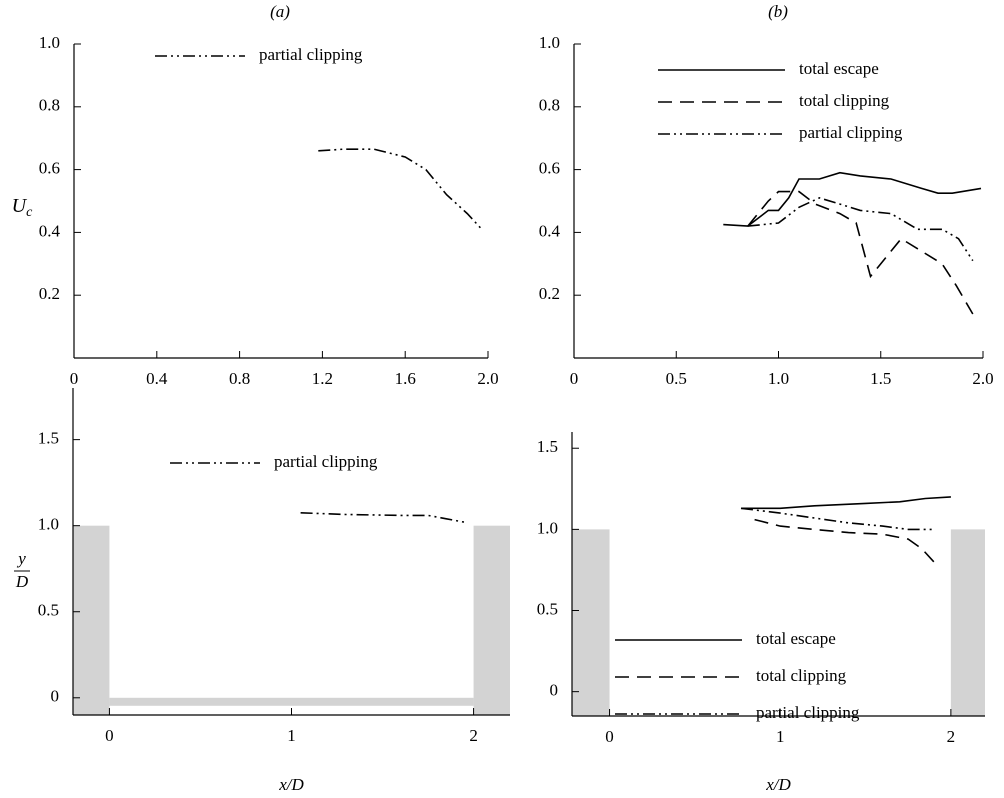  What do you see at coordinates (157, 378) in the screenshot?
I see `x-tick-label: 0.4` at bounding box center [157, 378].